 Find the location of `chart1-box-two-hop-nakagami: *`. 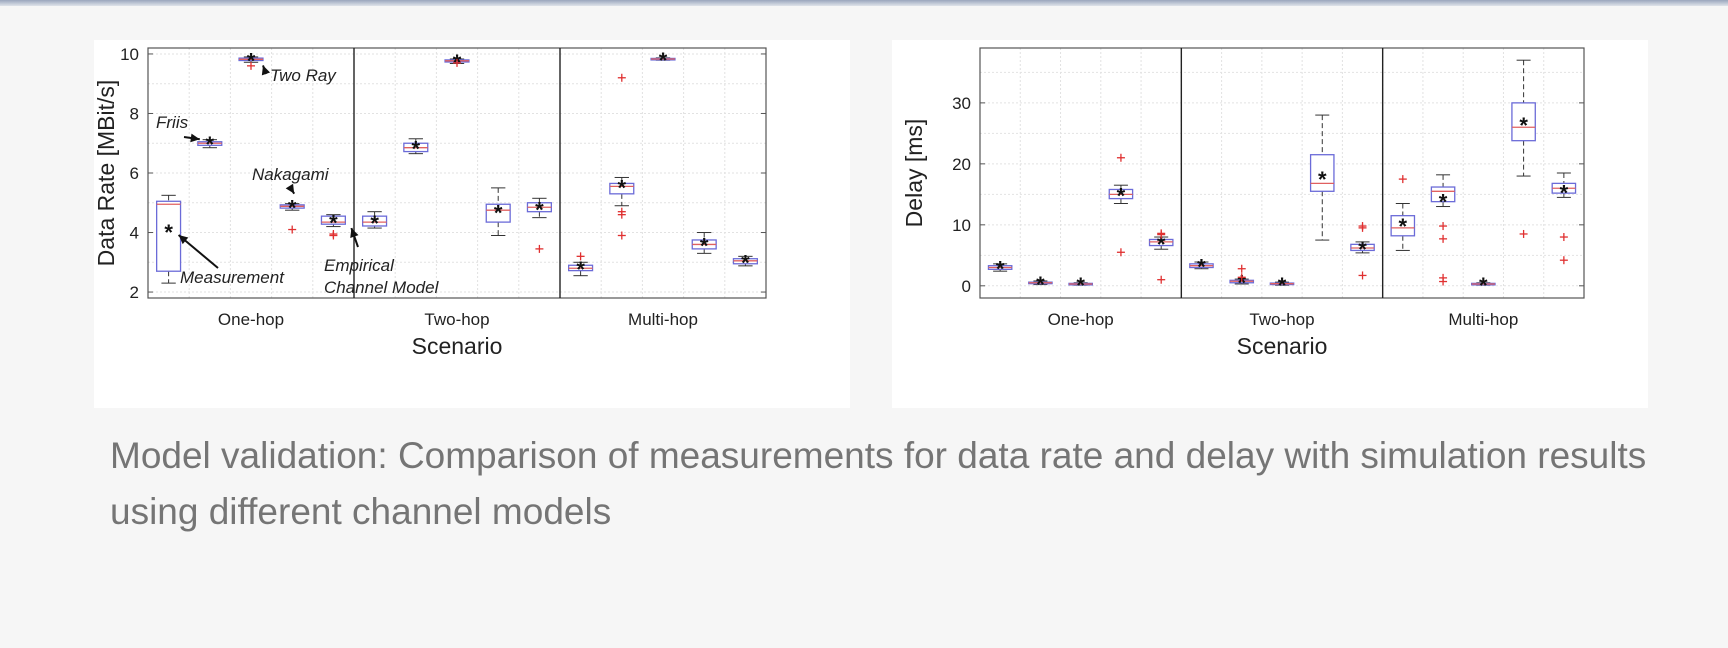

chart1-box-two-hop-nakagami: * is located at coordinates (1322, 177).